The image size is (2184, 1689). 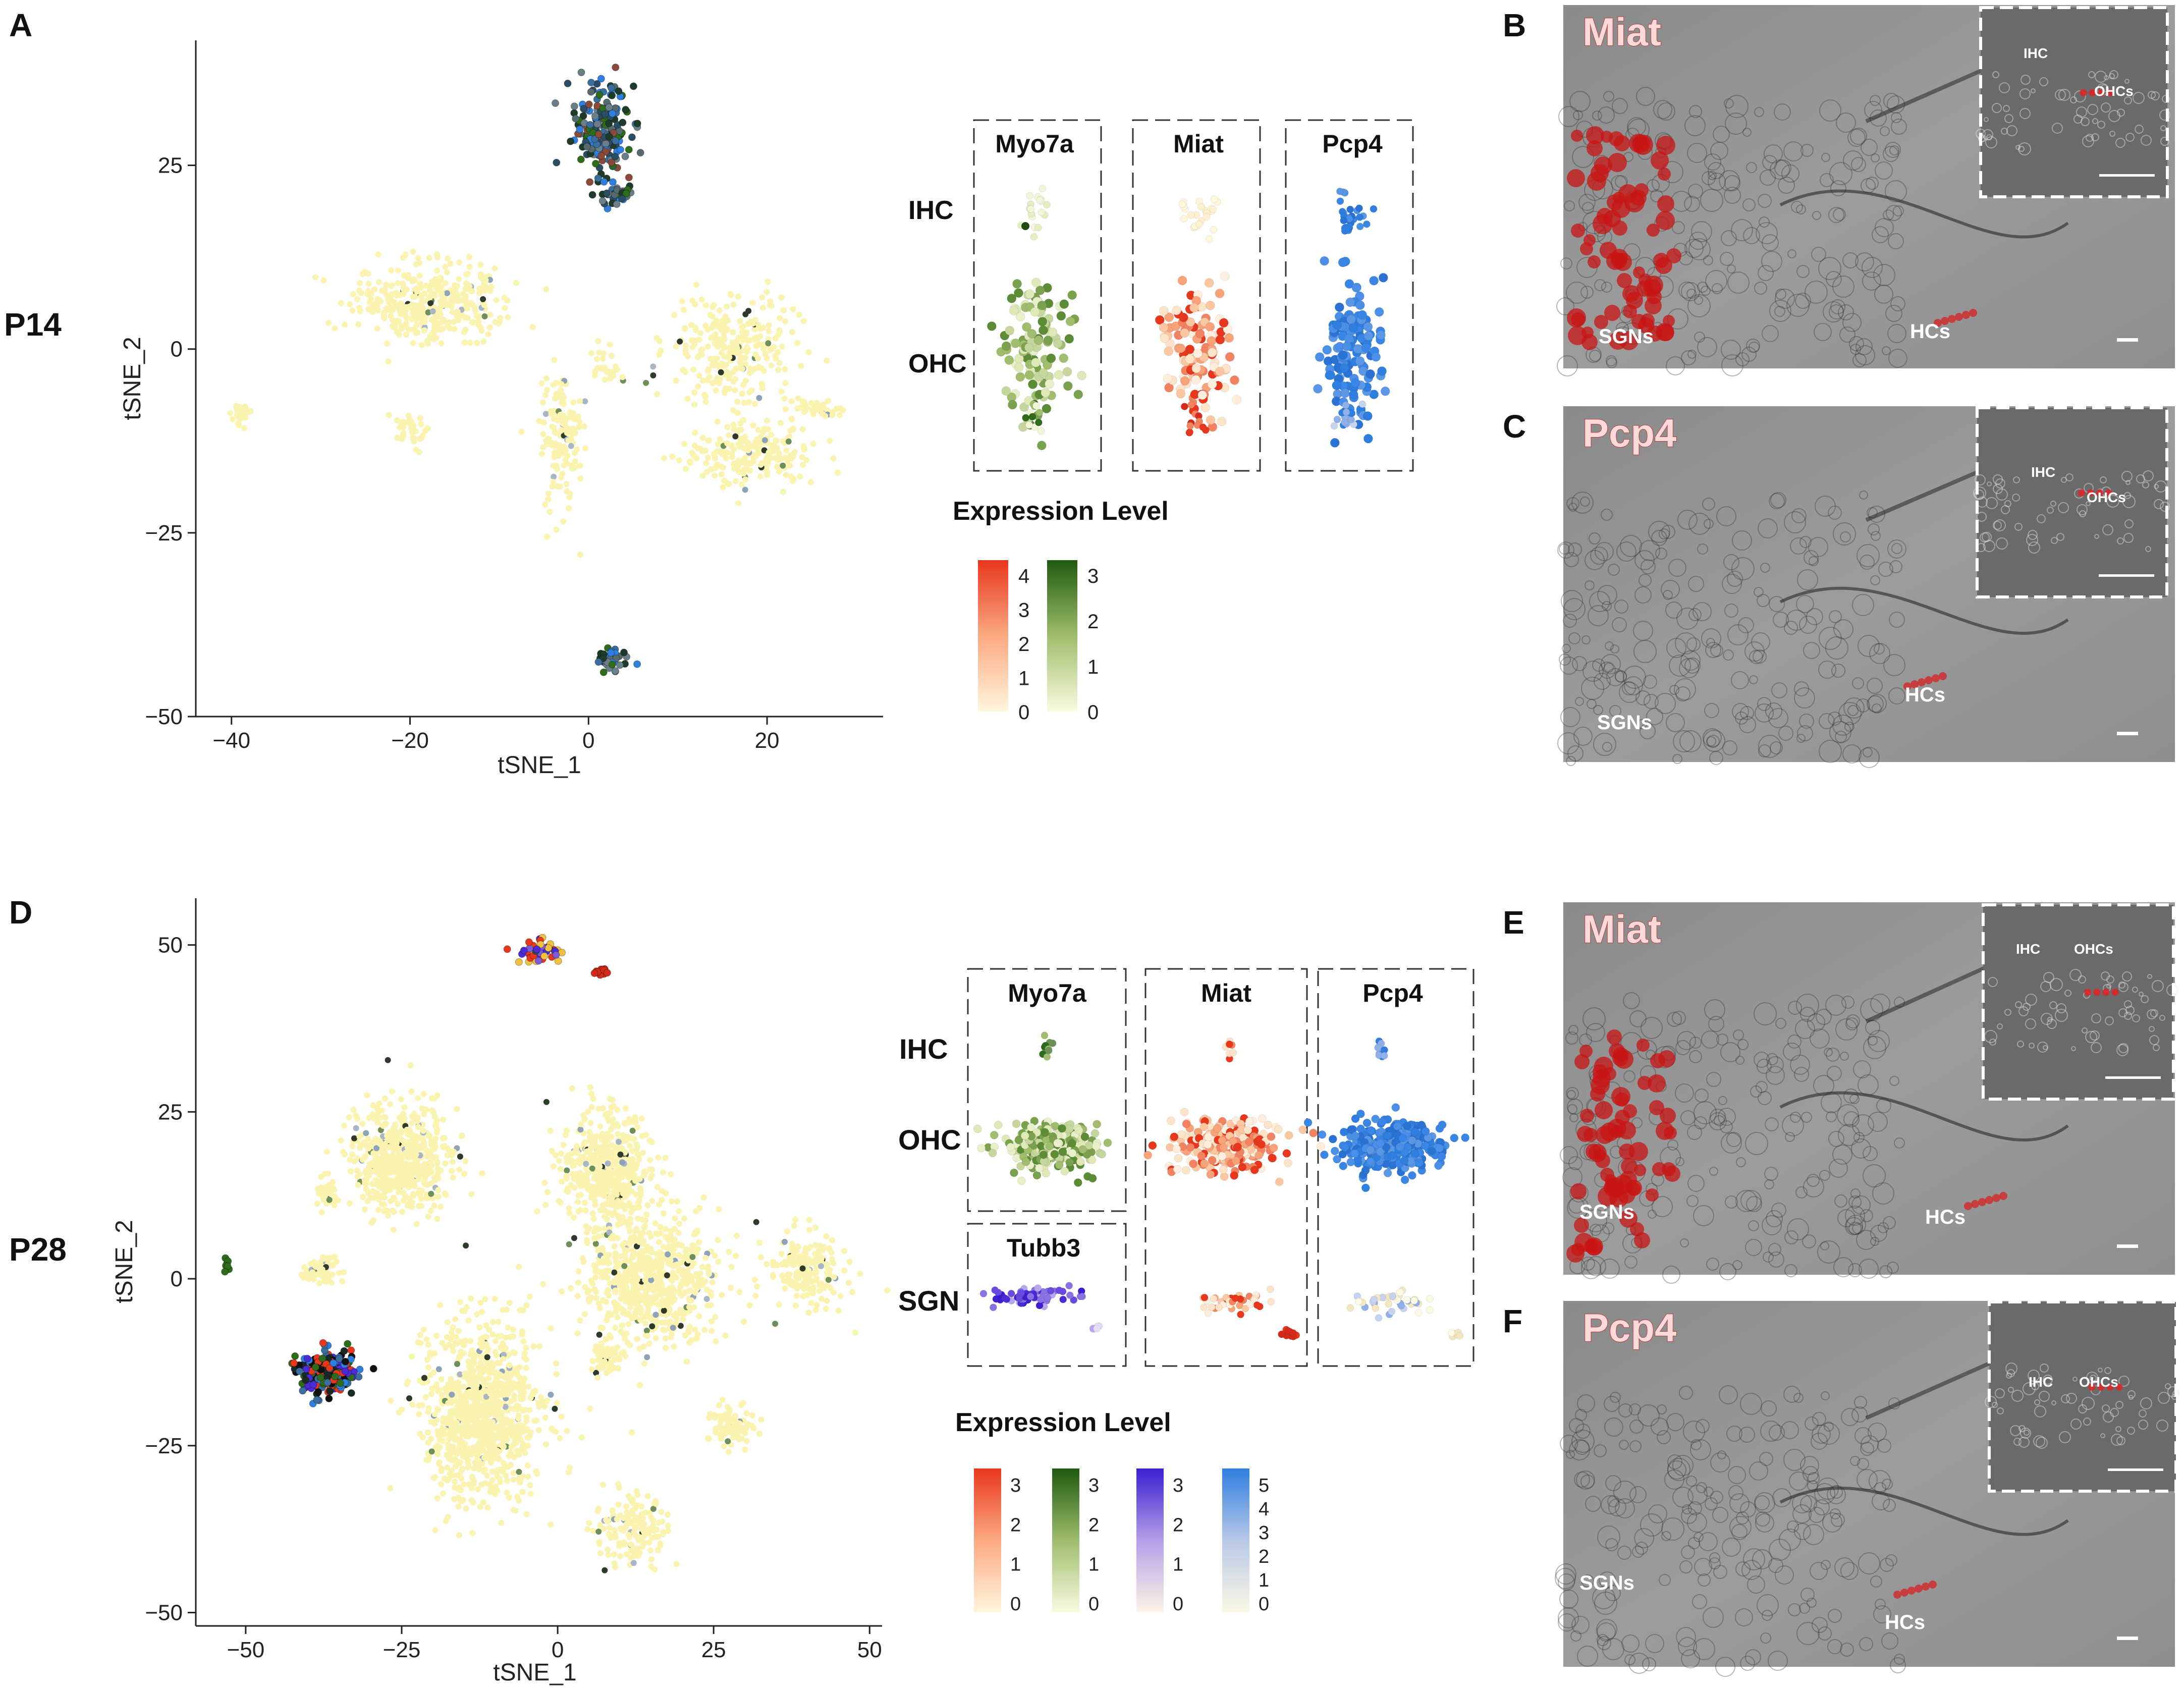 I want to click on colorbar-myo7a, so click(x=1062, y=636).